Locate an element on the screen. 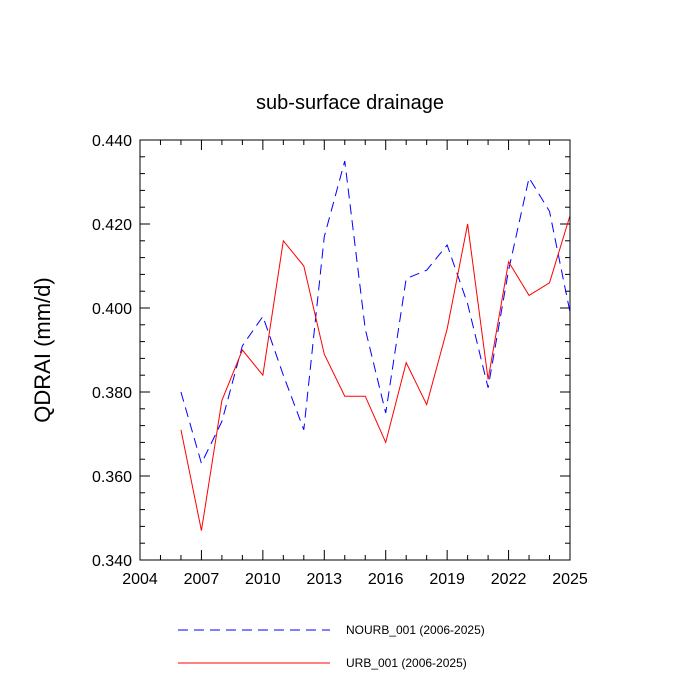  y-tick-label: 0.340 is located at coordinates (112, 561).